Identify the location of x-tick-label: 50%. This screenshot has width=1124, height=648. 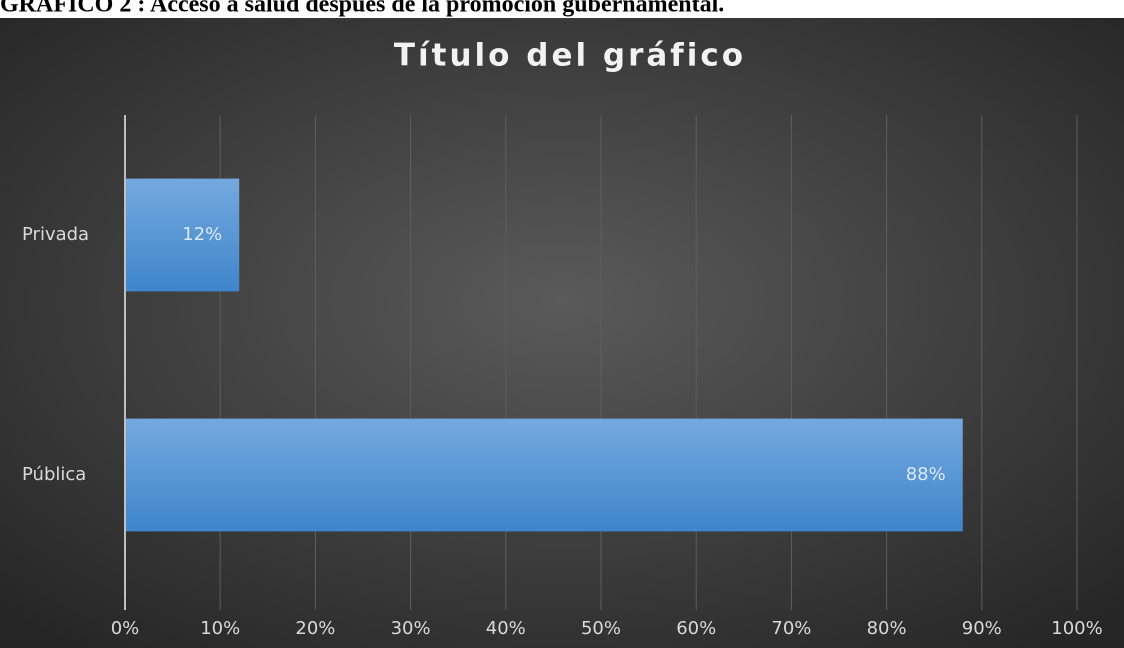
(601, 628).